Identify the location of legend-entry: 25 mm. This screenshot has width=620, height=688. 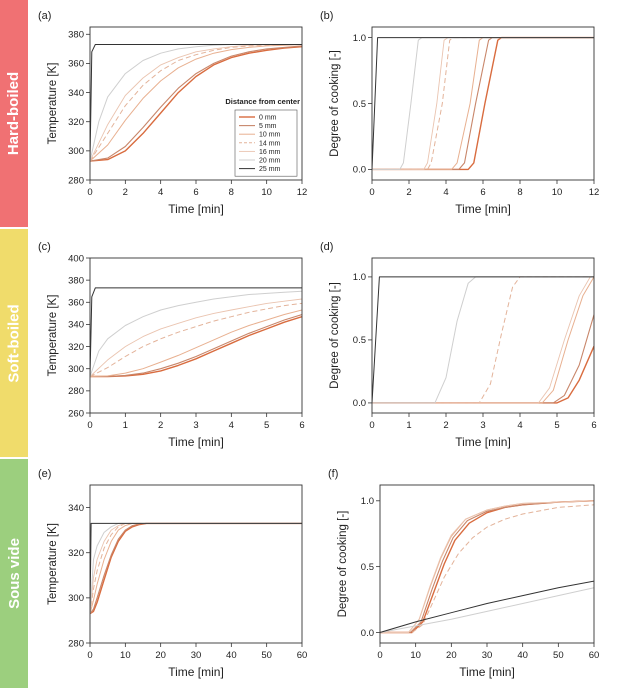
(270, 169).